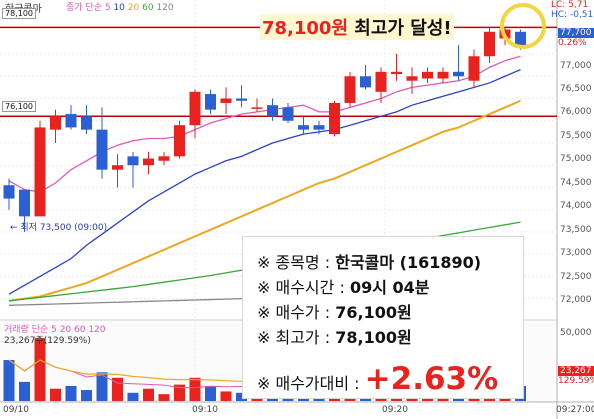  What do you see at coordinates (369, 262) in the screenshot?
I see `info-line-stock: ※ 종목명 : 한국콜마 (161890)` at bounding box center [369, 262].